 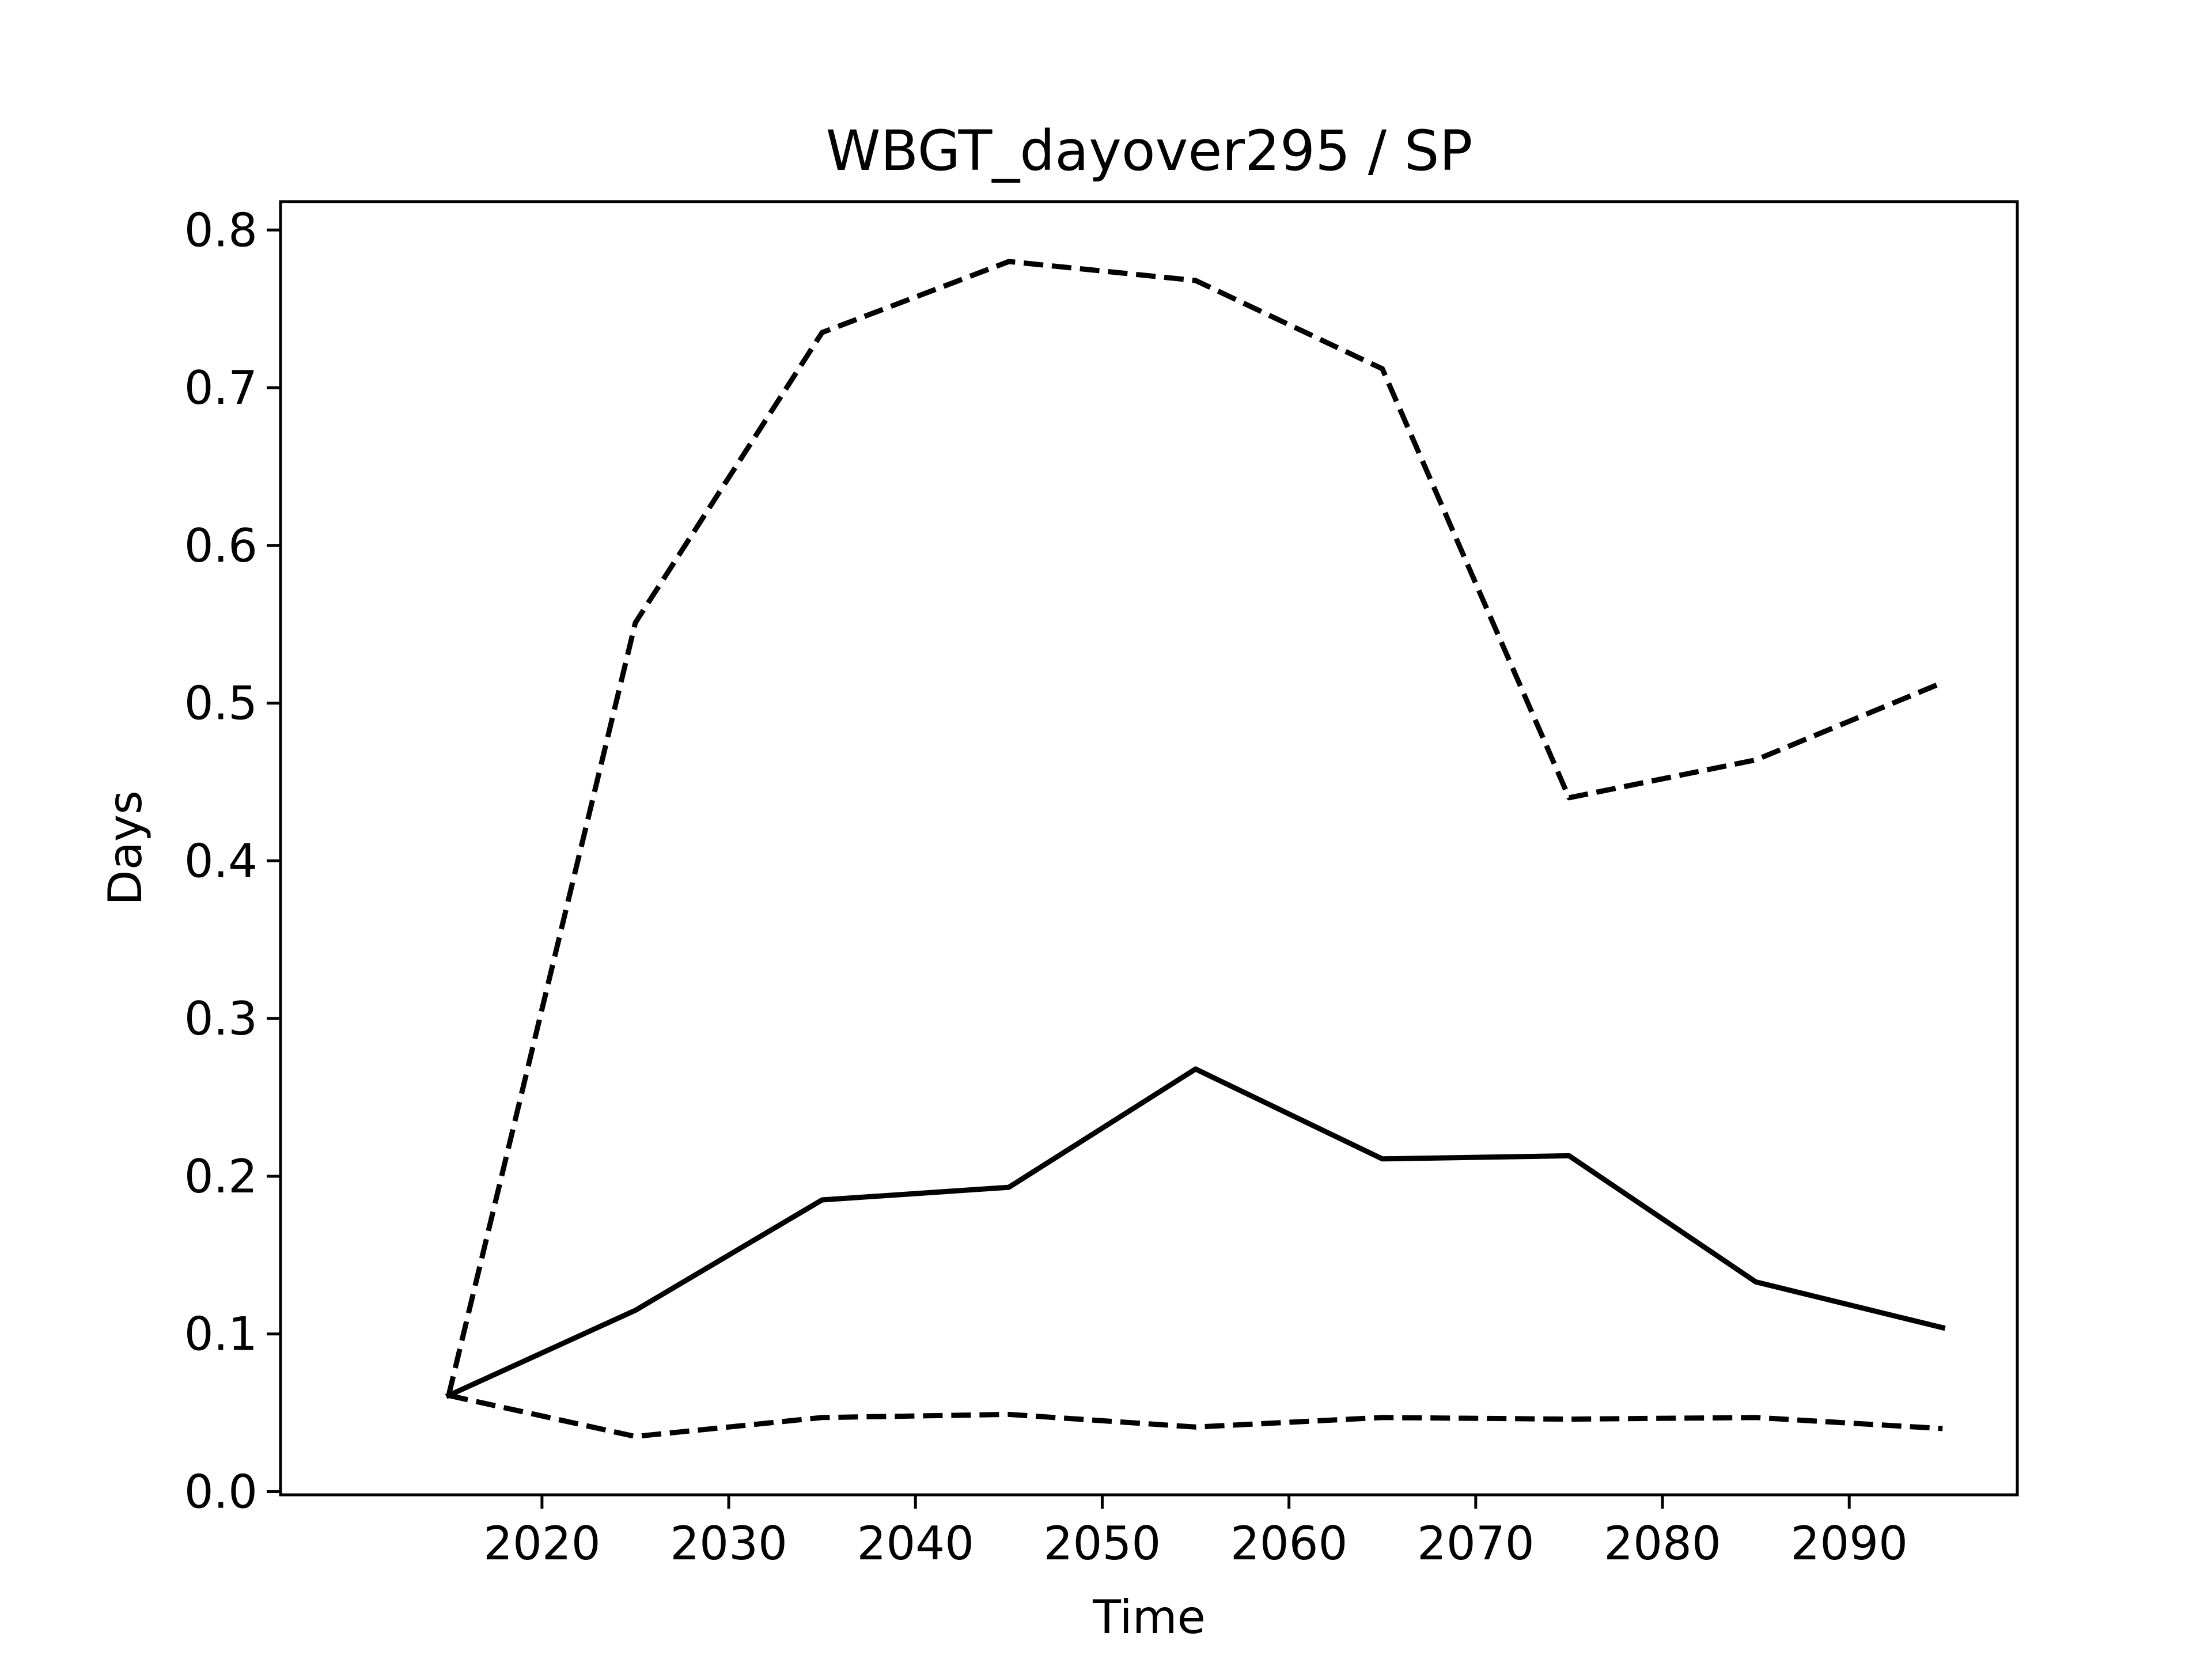 What do you see at coordinates (220, 1019) in the screenshot?
I see `y-tick-label: 0.3` at bounding box center [220, 1019].